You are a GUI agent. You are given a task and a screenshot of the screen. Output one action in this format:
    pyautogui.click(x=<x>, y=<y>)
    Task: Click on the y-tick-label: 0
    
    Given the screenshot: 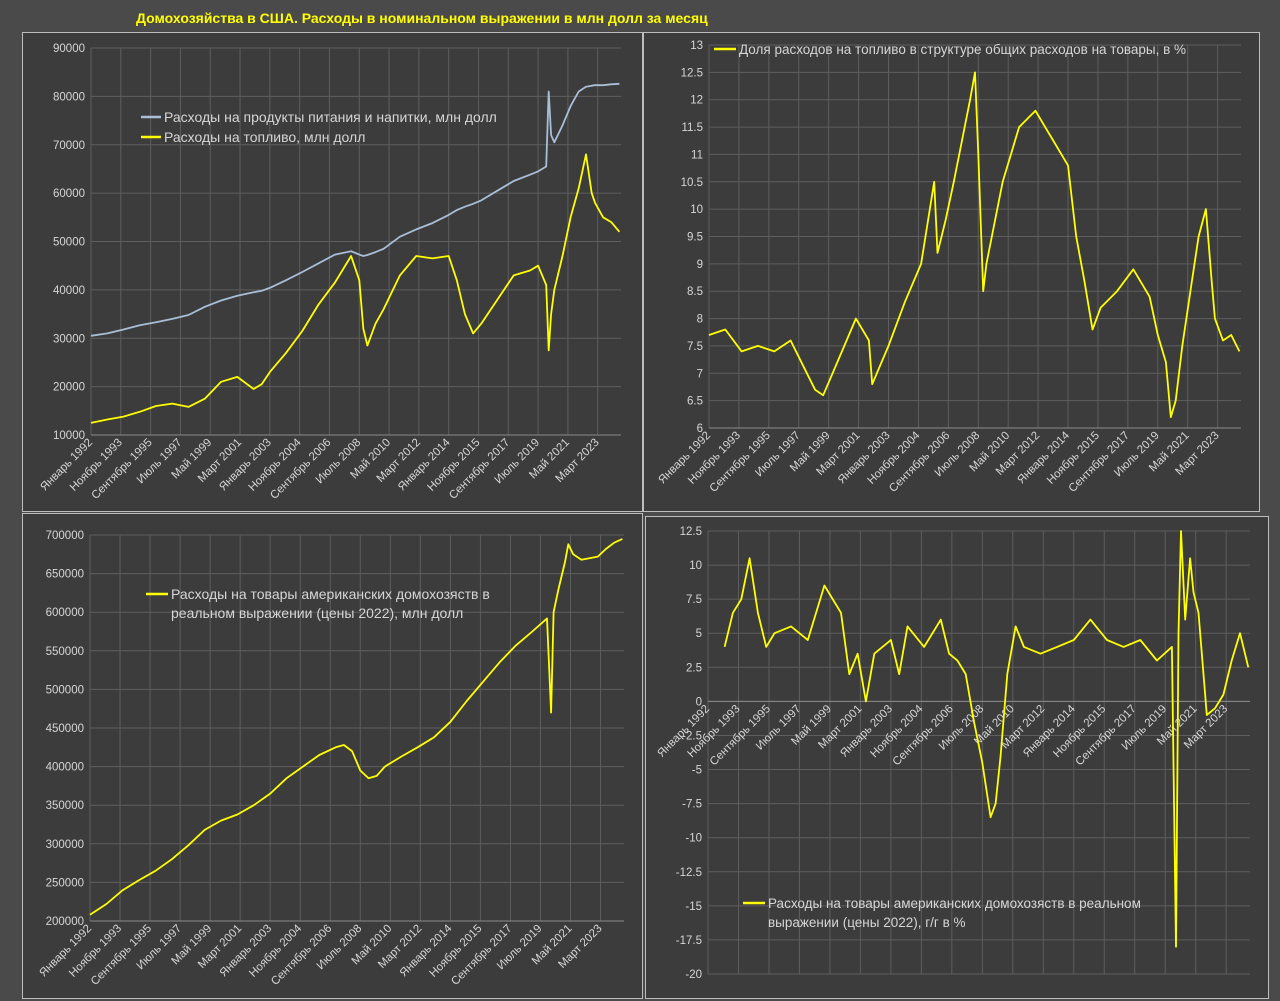 What is the action you would take?
    pyautogui.click(x=699, y=702)
    